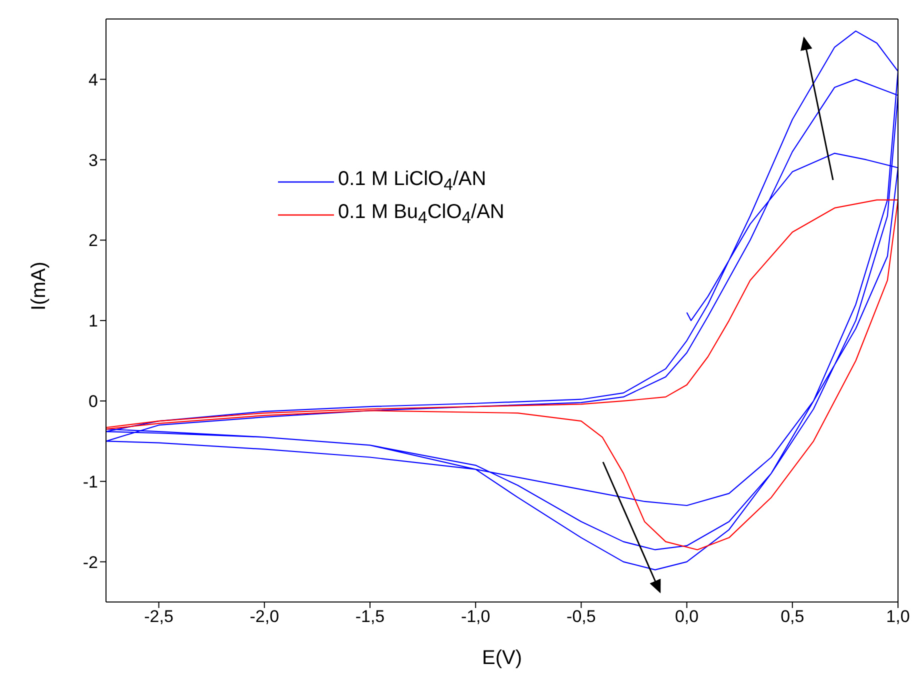  Describe the element at coordinates (159, 616) in the screenshot. I see `x-tick-label: -2,5` at that location.